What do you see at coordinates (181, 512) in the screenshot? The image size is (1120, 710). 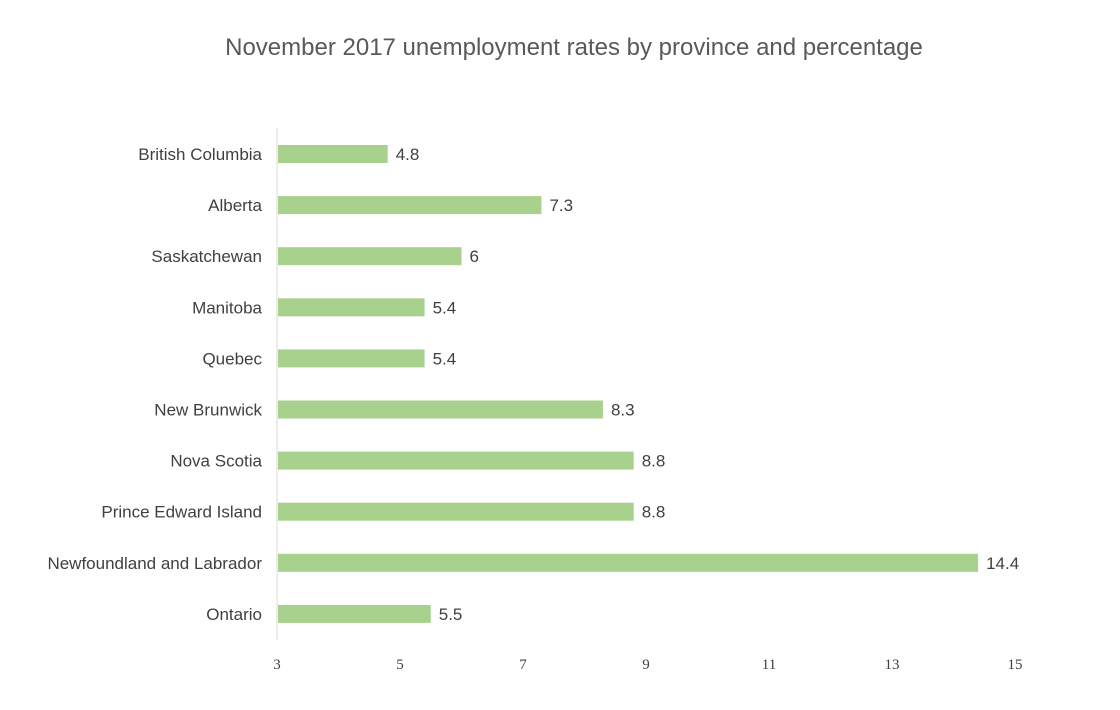 I see `category-label: Prince Edward Island` at bounding box center [181, 512].